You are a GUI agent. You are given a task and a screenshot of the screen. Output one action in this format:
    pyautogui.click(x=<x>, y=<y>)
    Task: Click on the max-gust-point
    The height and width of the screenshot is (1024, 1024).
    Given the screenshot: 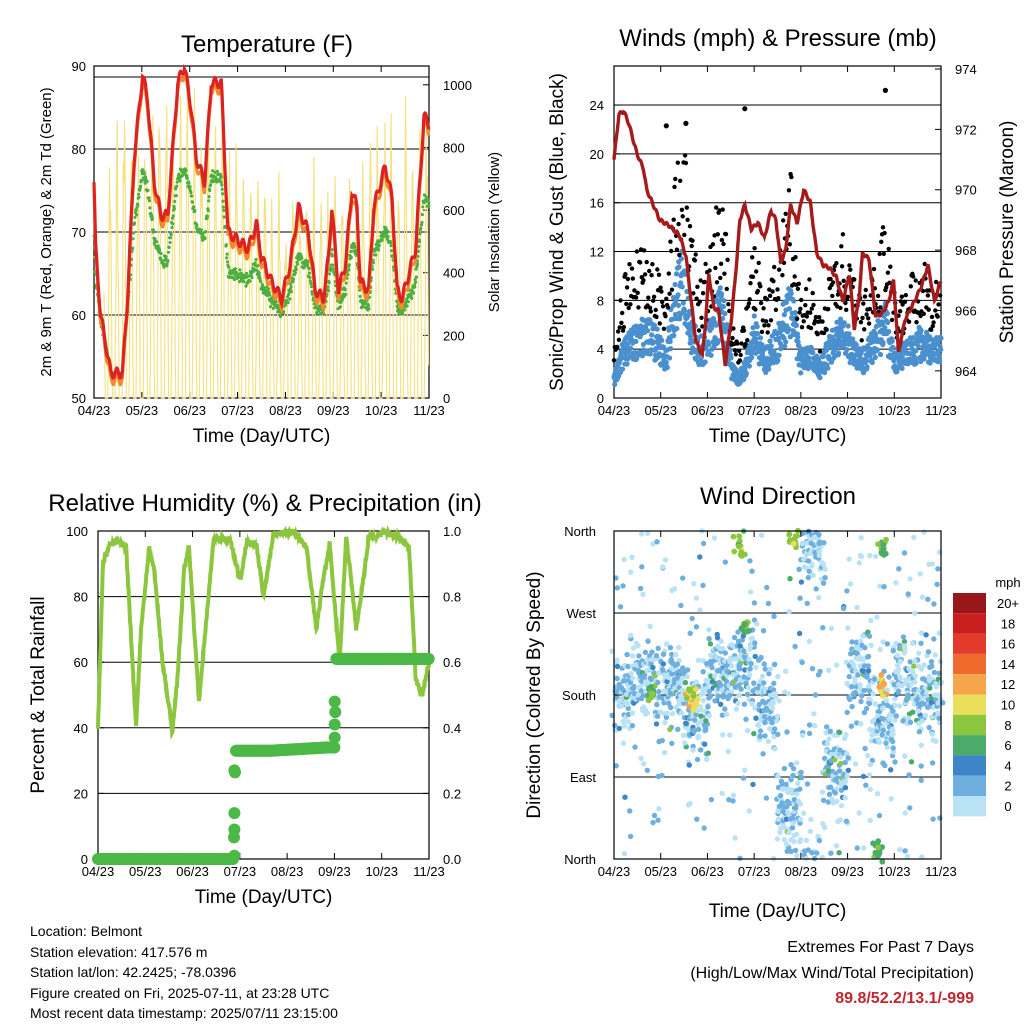 What is the action you would take?
    pyautogui.click(x=666, y=126)
    